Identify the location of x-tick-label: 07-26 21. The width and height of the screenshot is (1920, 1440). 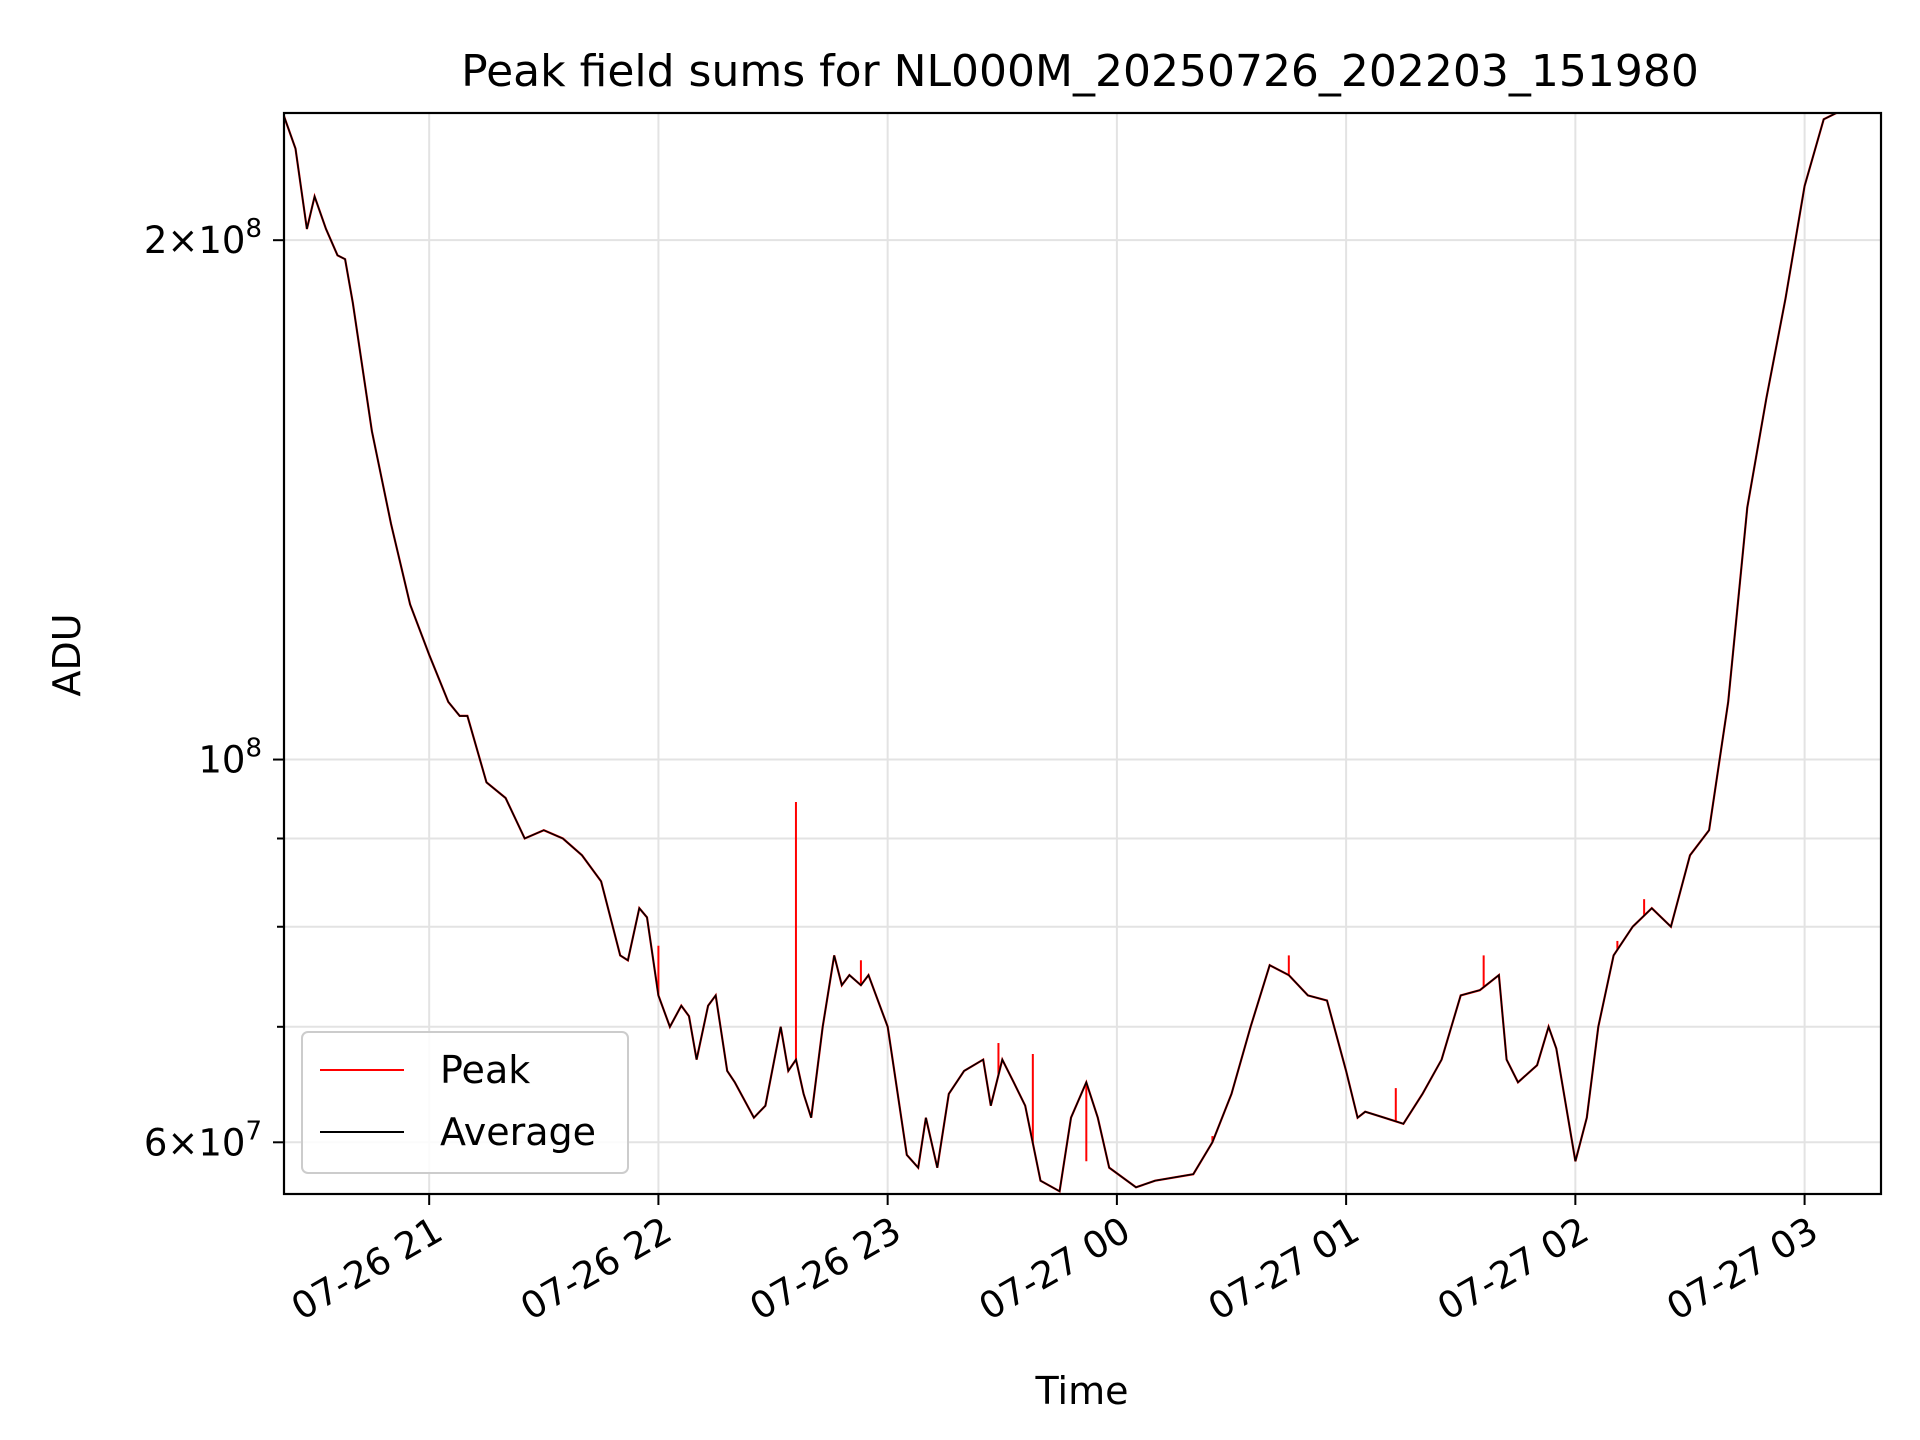
(367, 1269).